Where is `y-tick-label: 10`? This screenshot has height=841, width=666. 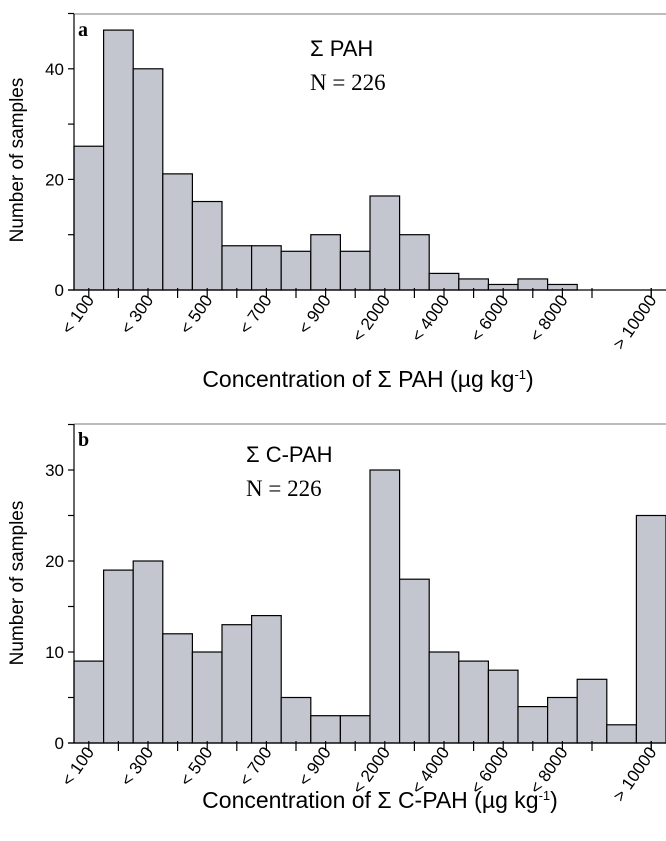 y-tick-label: 10 is located at coordinates (54, 652).